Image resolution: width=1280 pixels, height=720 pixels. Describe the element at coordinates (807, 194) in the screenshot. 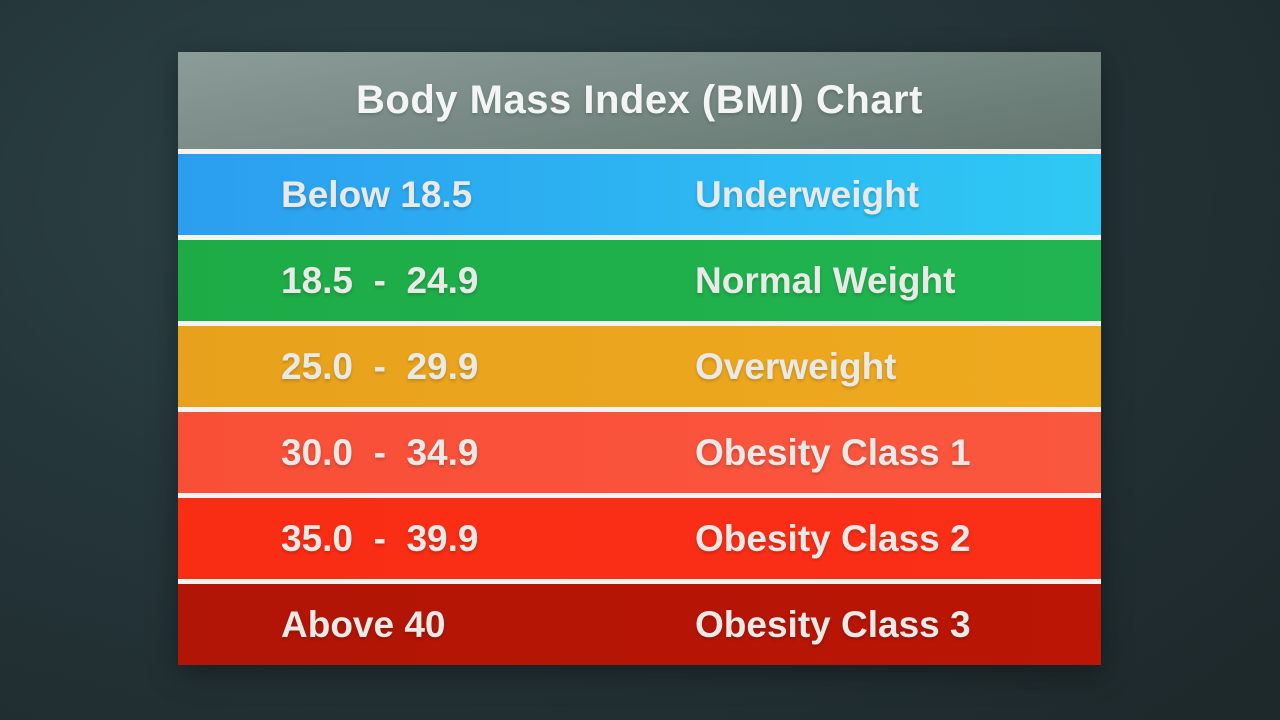

I see `category-cell: Underweight` at that location.